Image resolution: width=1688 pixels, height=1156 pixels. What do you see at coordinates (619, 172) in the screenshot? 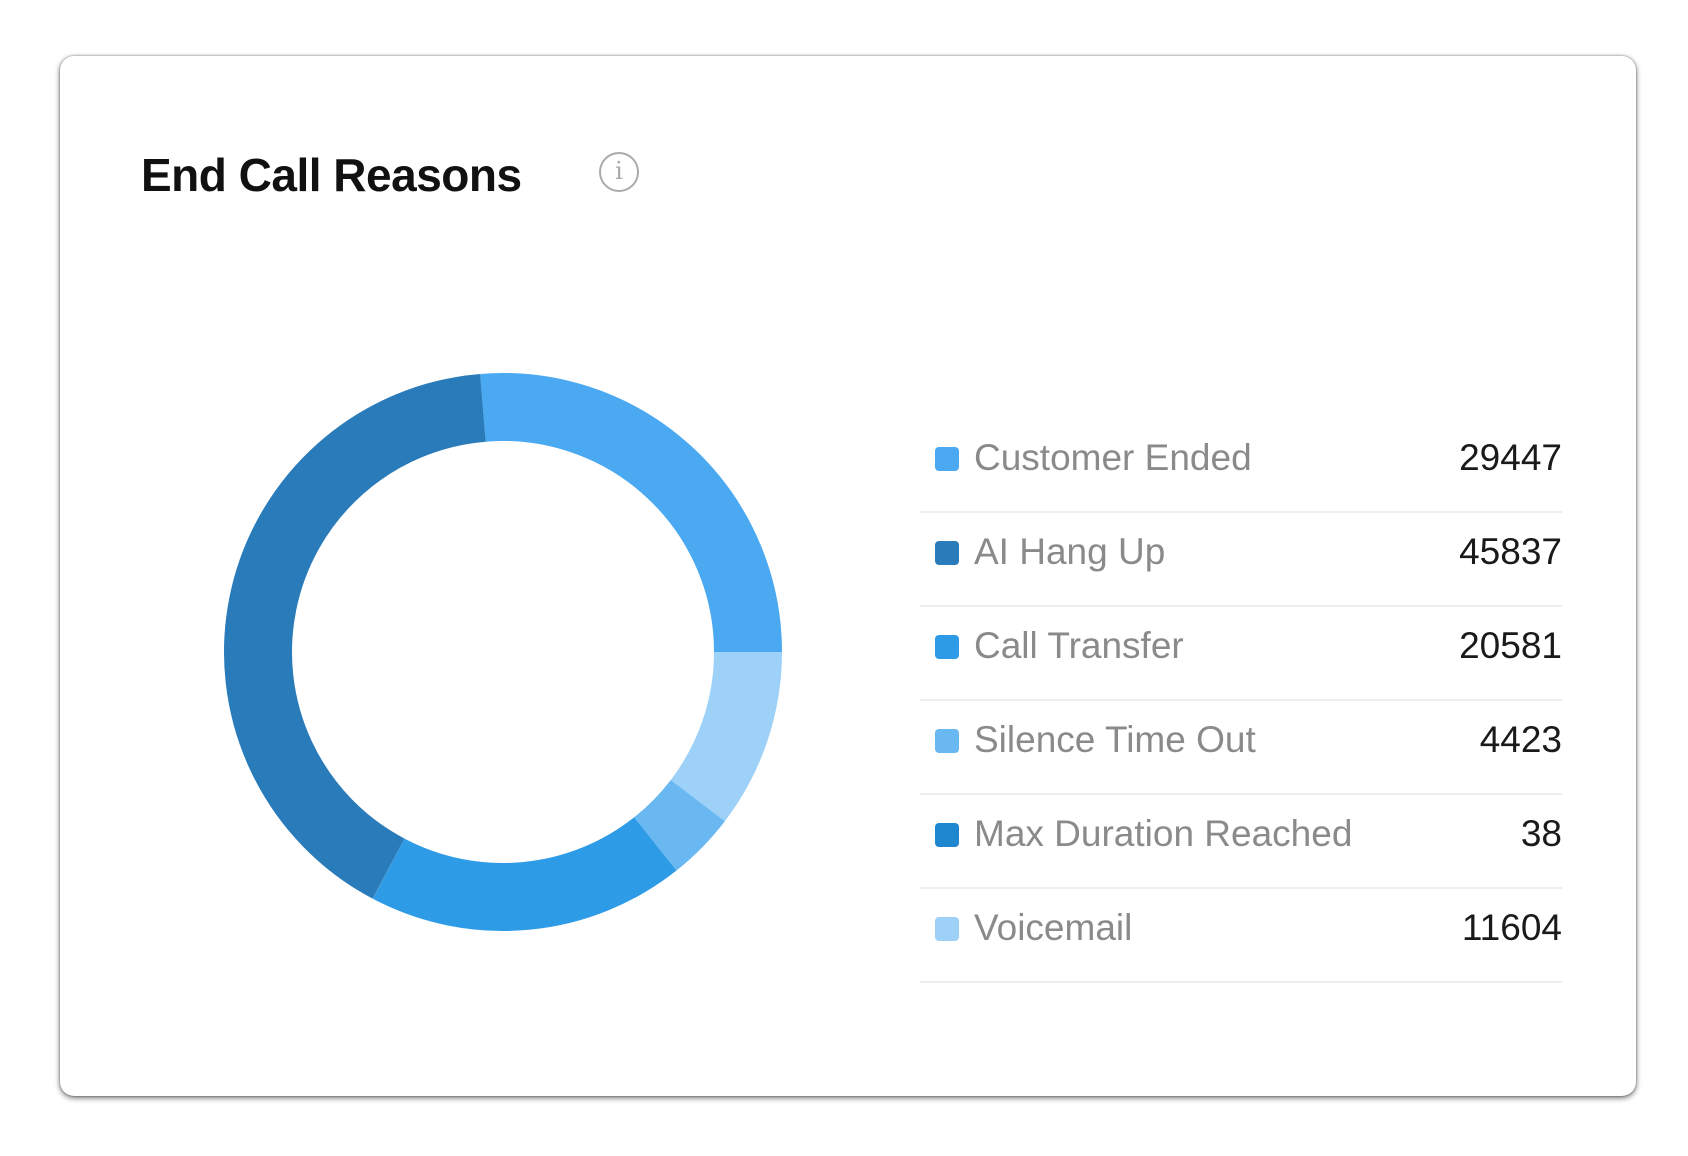
I see `info-circle-icon: i` at bounding box center [619, 172].